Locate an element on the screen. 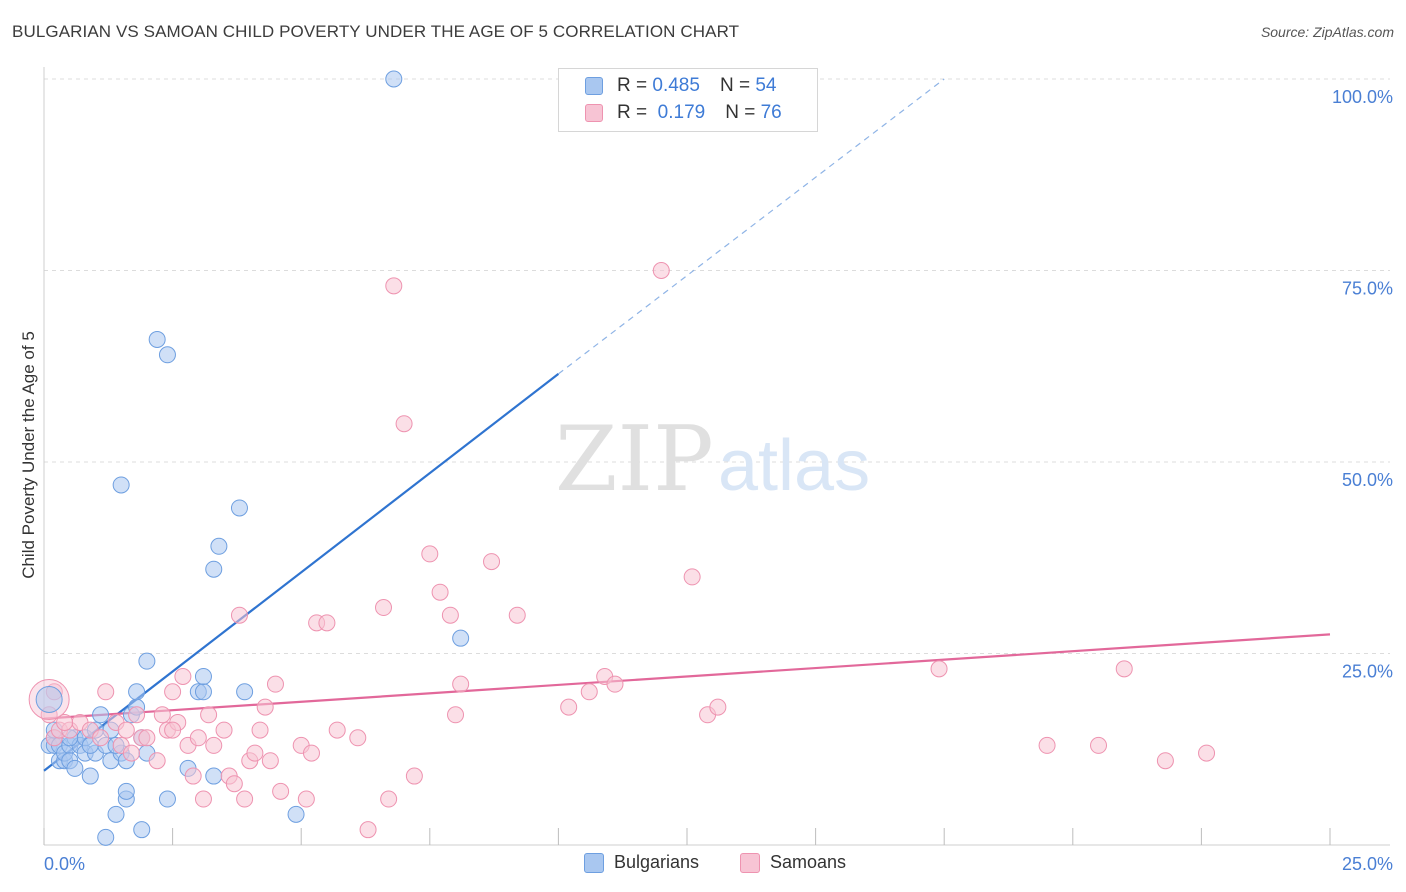 Image resolution: width=1406 pixels, height=892 pixels. x-tick-label: 0.0% is located at coordinates (64, 864).